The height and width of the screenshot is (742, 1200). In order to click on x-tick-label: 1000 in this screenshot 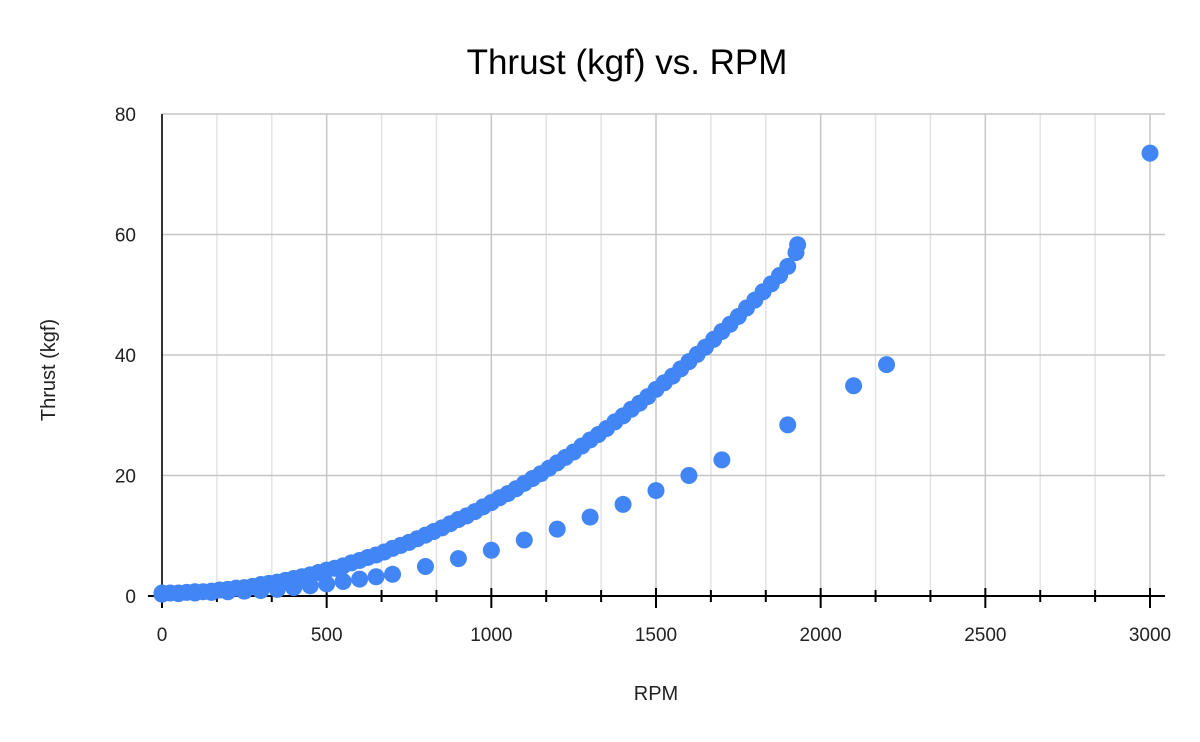, I will do `click(491, 635)`.